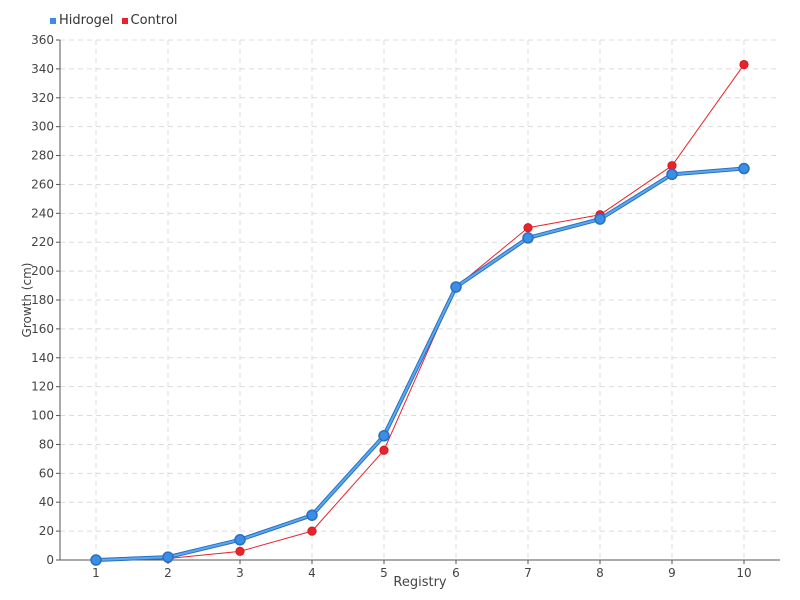  I want to click on y-tick-label: 60, so click(46, 473).